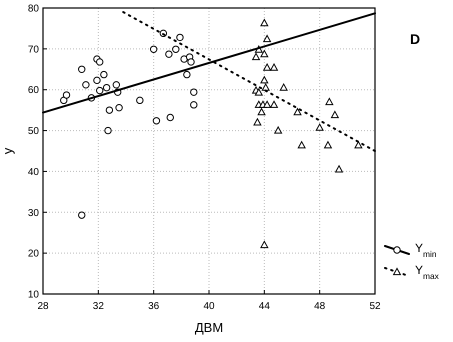 Image resolution: width=453 pixels, height=342 pixels. I want to click on y-tick-label: 10, so click(34, 295).